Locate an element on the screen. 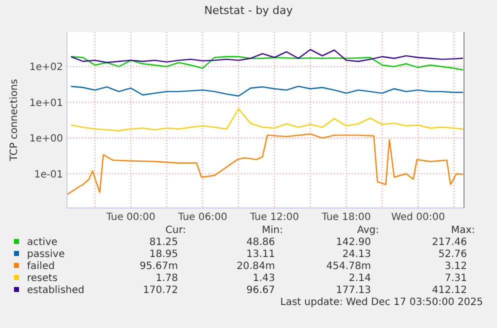 The width and height of the screenshot is (497, 328). text: 1.78 is located at coordinates (167, 278).